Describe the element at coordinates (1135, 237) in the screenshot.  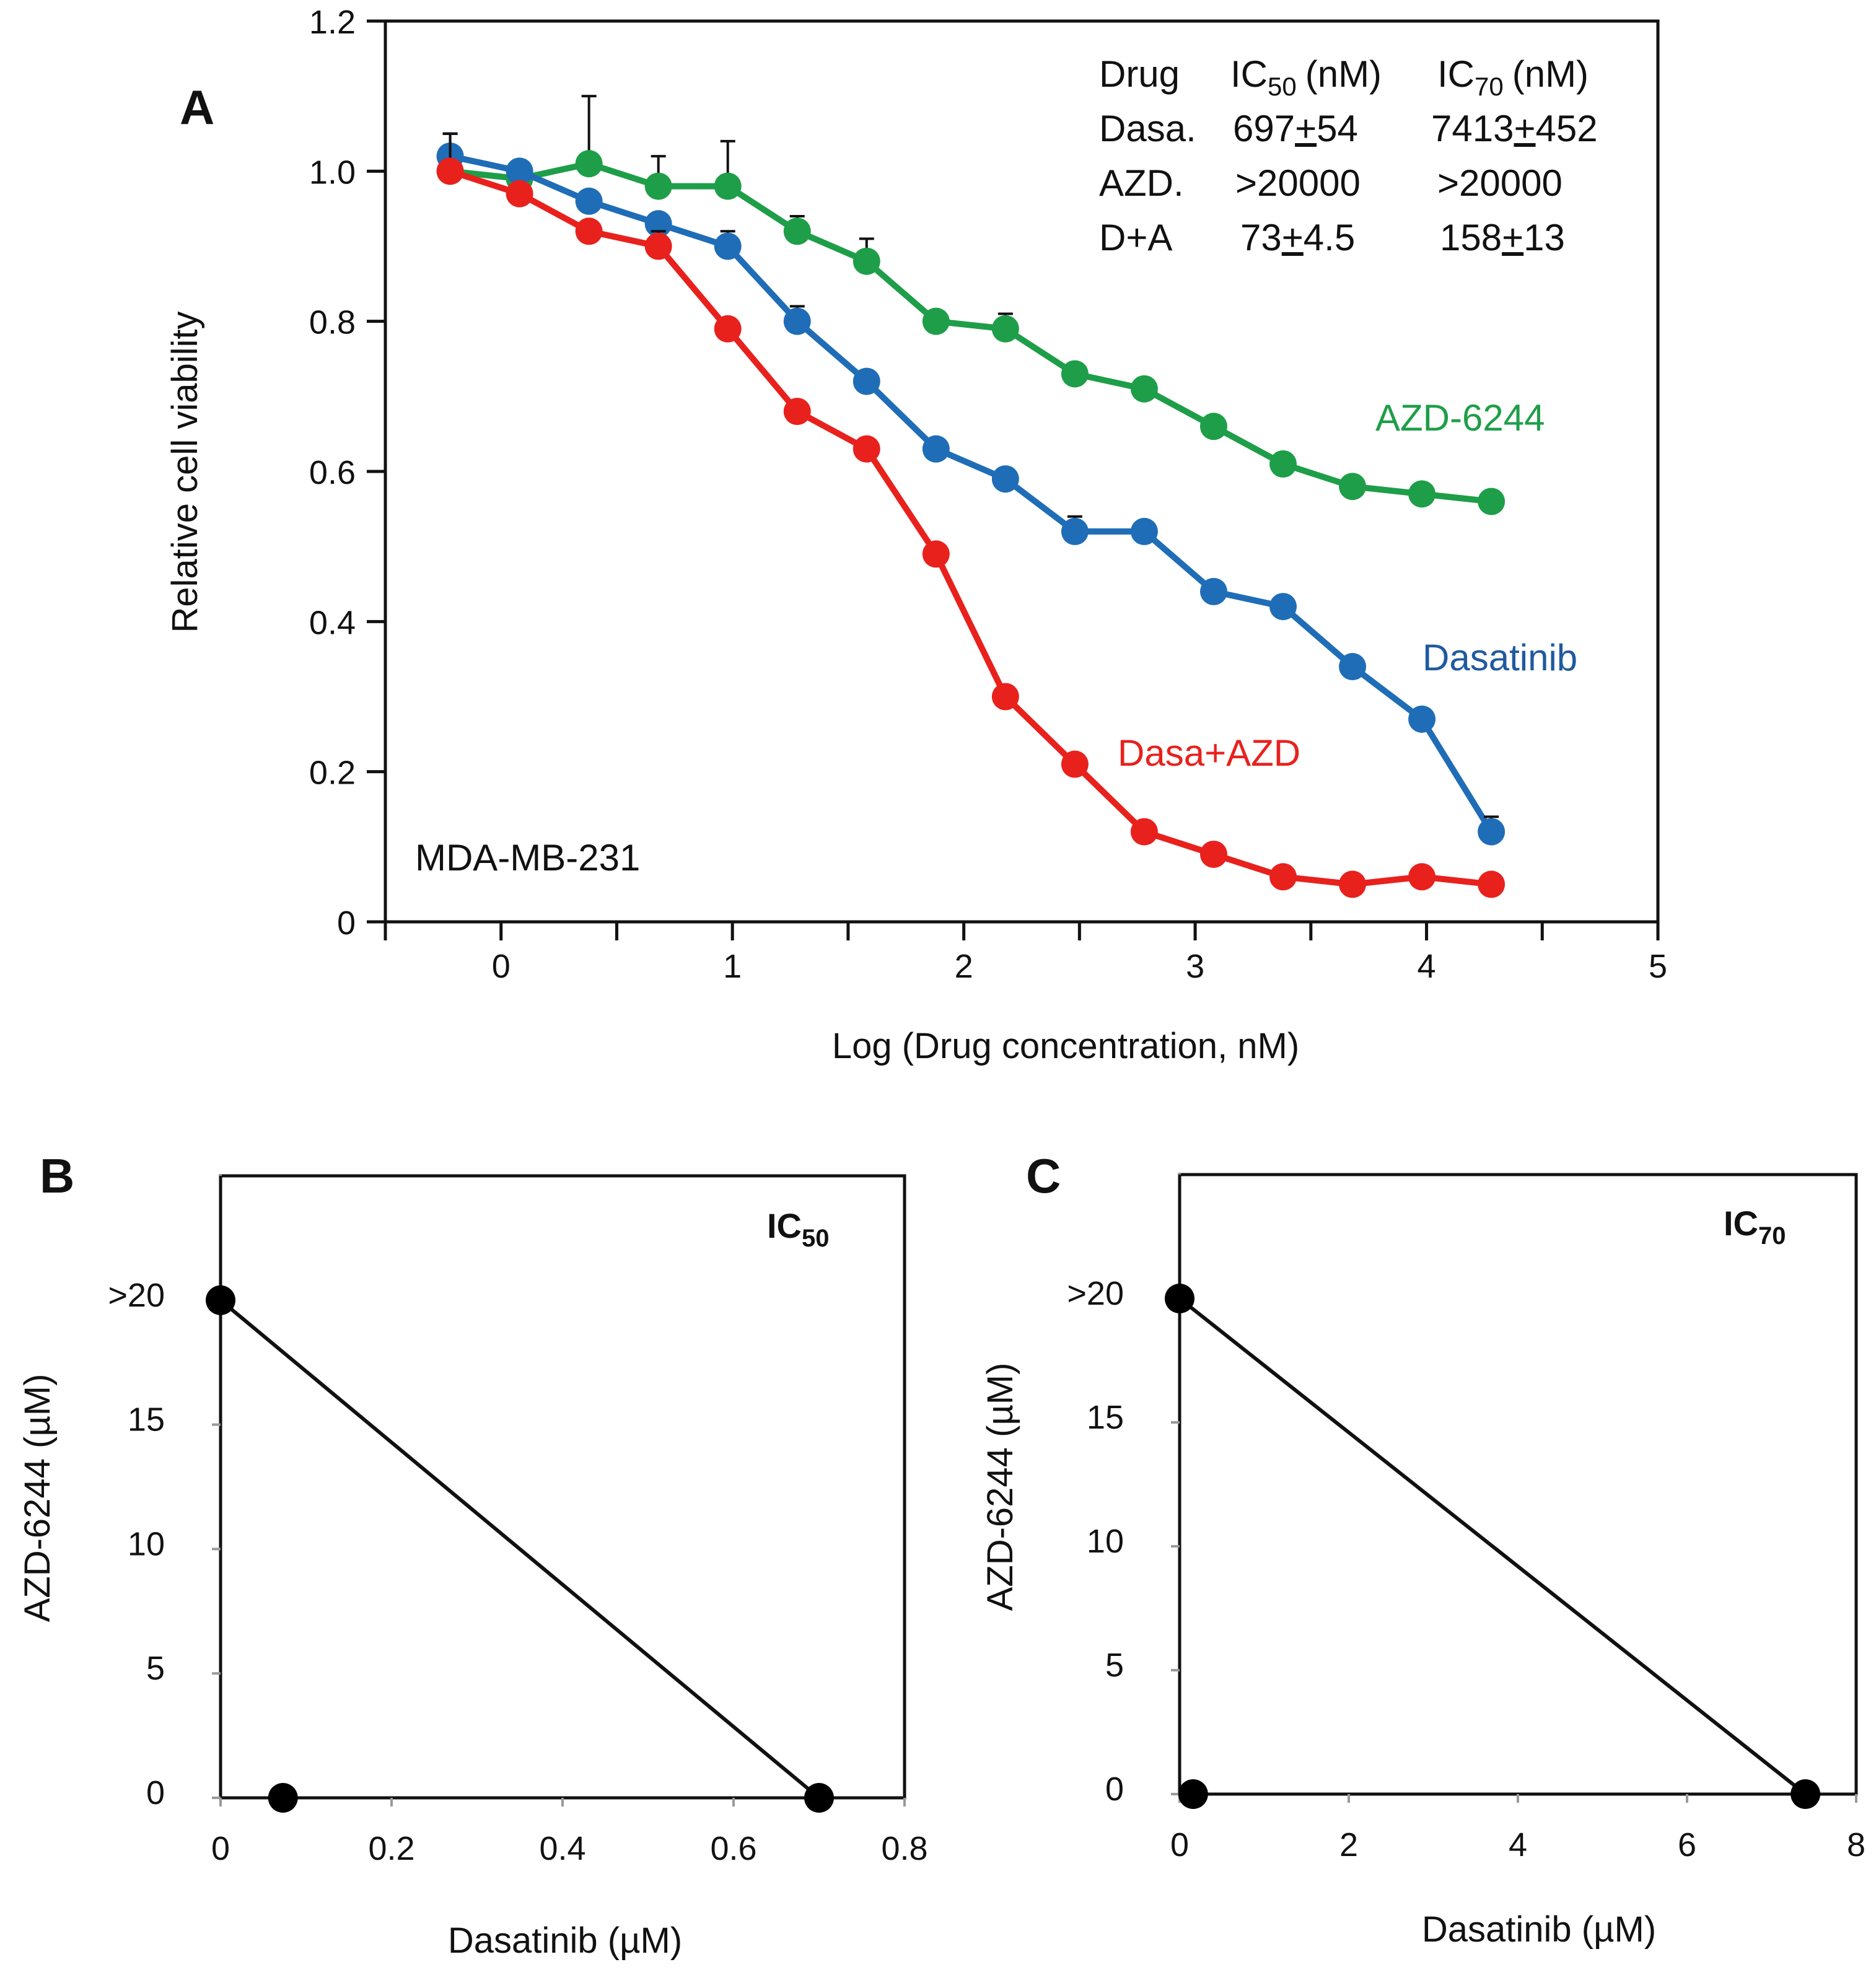
I see `ic-table-drug-d-a: D+A` at that location.